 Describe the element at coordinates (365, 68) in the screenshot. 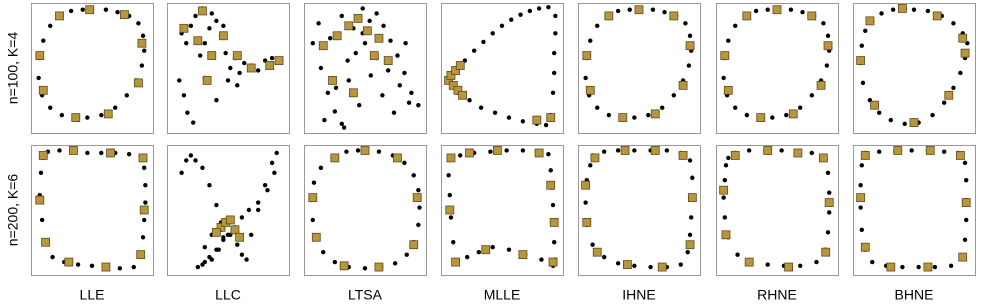

I see `panel-frame` at that location.